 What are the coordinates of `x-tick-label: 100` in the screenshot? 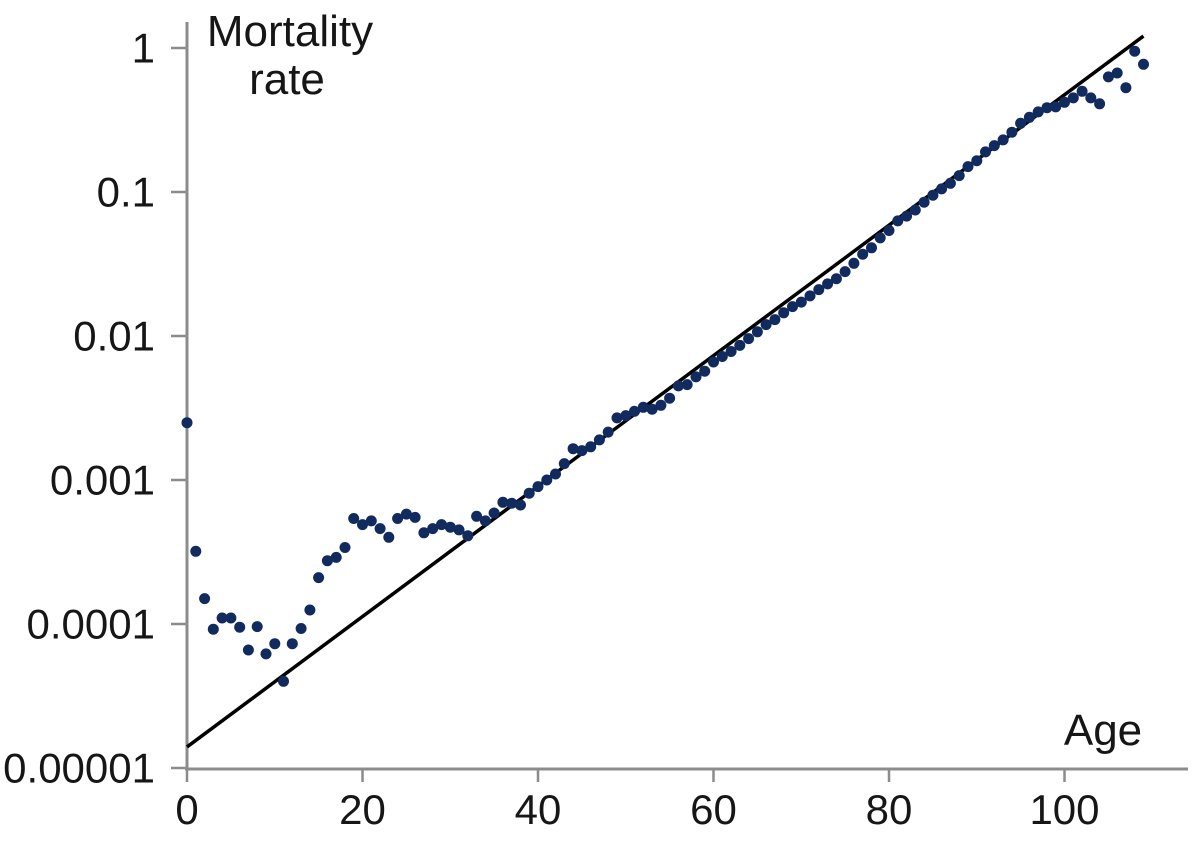 It's located at (1064, 809).